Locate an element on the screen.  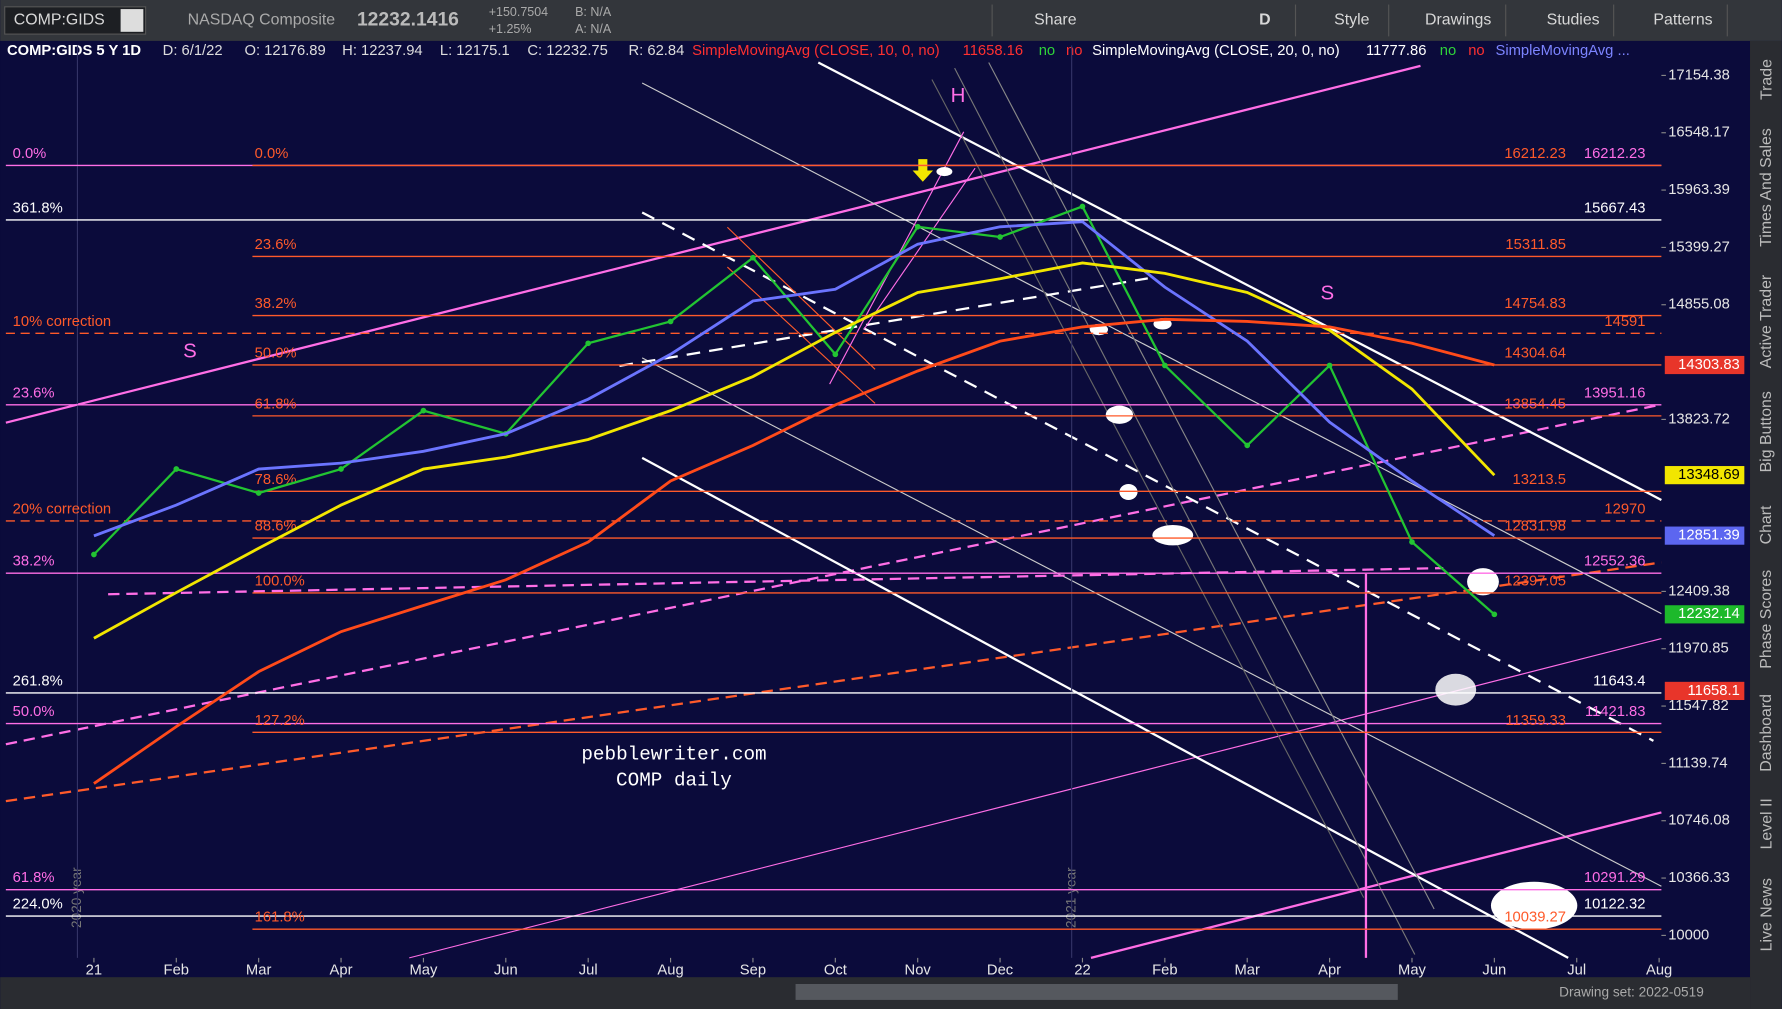
side-tab: Times And Sales is located at coordinates (1766, 187).